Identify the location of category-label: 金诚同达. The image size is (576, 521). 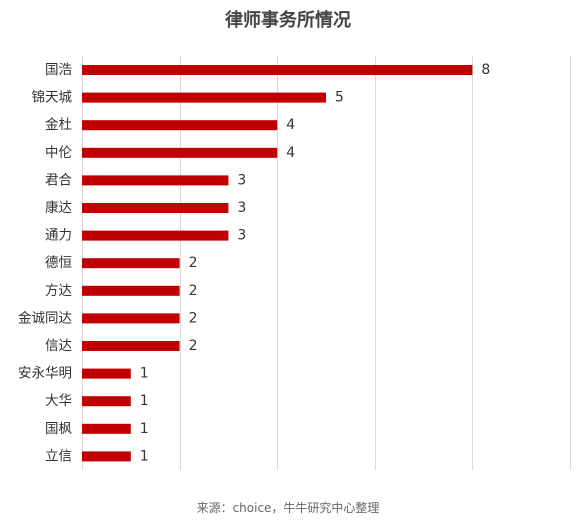
(45, 318).